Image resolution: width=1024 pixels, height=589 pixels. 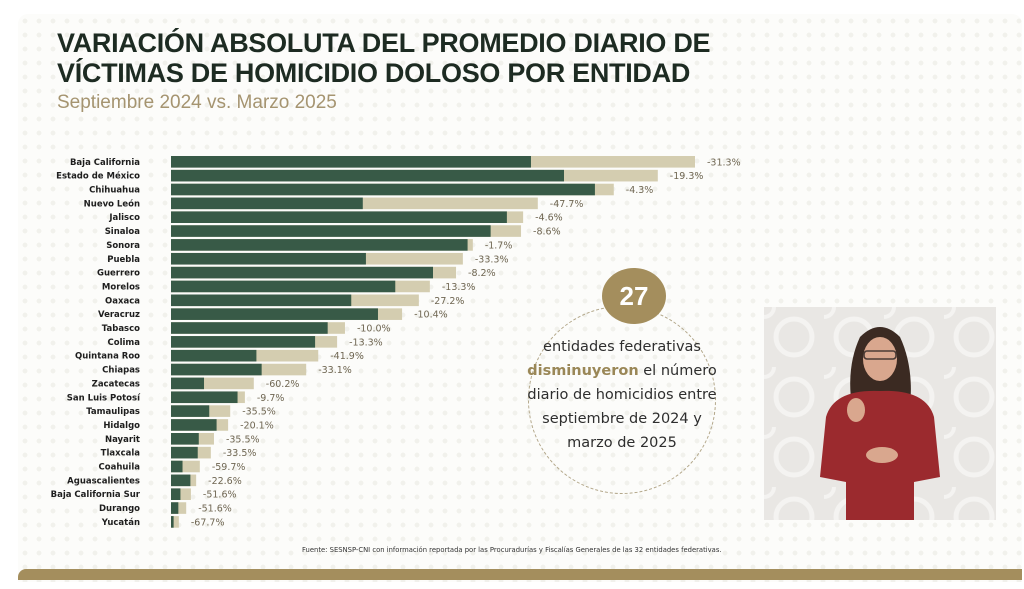 I want to click on data-label: -27.2%, so click(x=448, y=301).